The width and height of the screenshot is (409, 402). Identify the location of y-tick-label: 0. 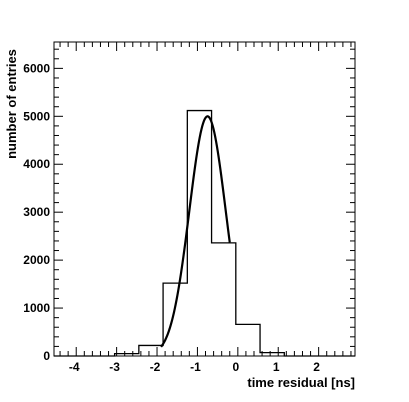
(46, 356).